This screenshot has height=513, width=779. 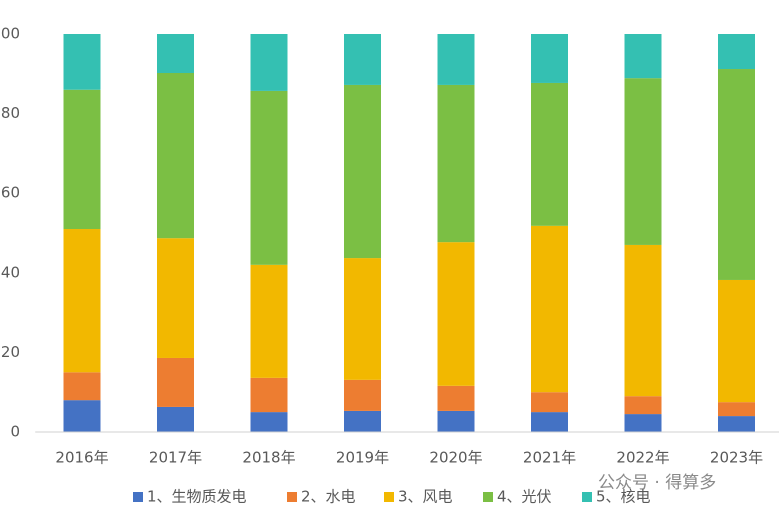 What do you see at coordinates (10, 272) in the screenshot?
I see `y-tick-label: 40` at bounding box center [10, 272].